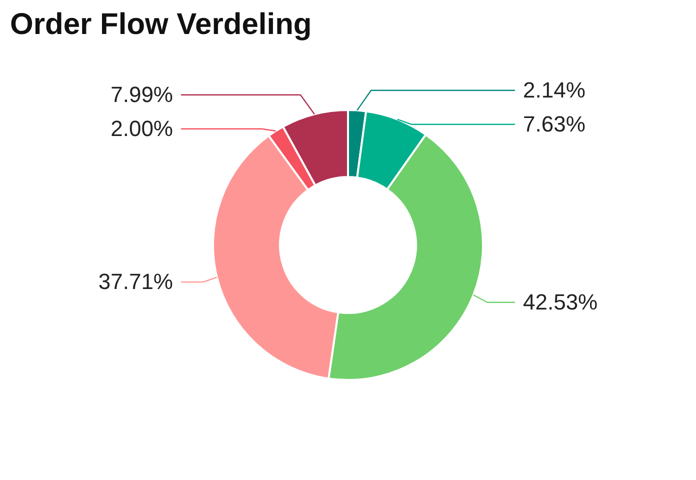 The height and width of the screenshot is (480, 696). What do you see at coordinates (135, 281) in the screenshot?
I see `data-label: 37.71%` at bounding box center [135, 281].